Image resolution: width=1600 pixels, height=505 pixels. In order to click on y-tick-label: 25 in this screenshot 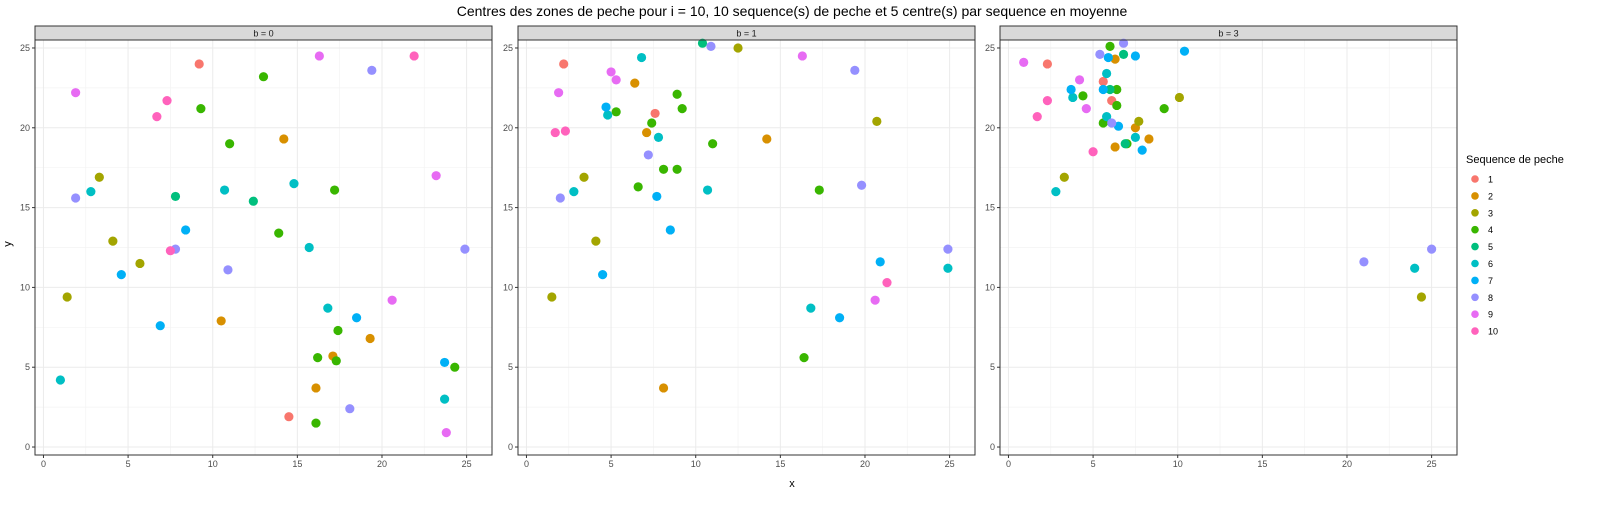, I will do `click(990, 48)`.